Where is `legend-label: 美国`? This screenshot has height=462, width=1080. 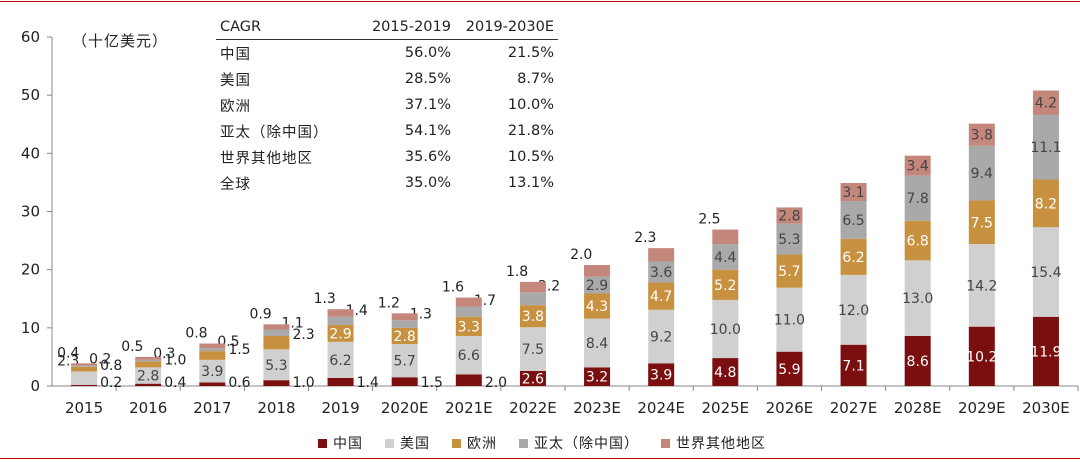 legend-label: 美国 is located at coordinates (415, 444).